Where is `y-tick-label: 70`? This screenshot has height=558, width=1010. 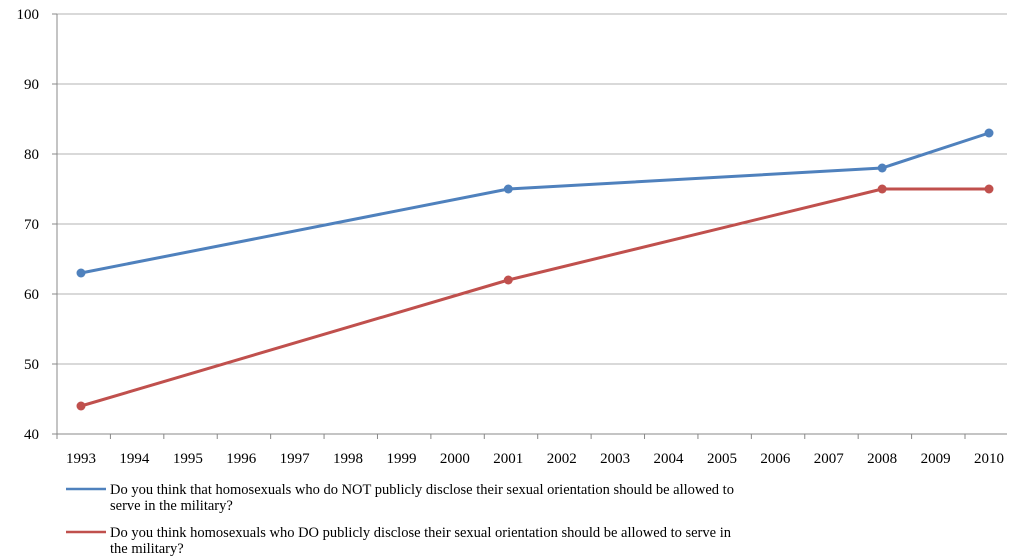 y-tick-label: 70 is located at coordinates (31, 225).